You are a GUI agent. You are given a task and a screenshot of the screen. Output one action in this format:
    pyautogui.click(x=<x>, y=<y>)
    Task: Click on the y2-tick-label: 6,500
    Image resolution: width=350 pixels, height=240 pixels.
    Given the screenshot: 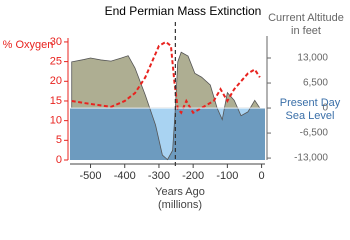 What is the action you would take?
    pyautogui.click(x=315, y=83)
    